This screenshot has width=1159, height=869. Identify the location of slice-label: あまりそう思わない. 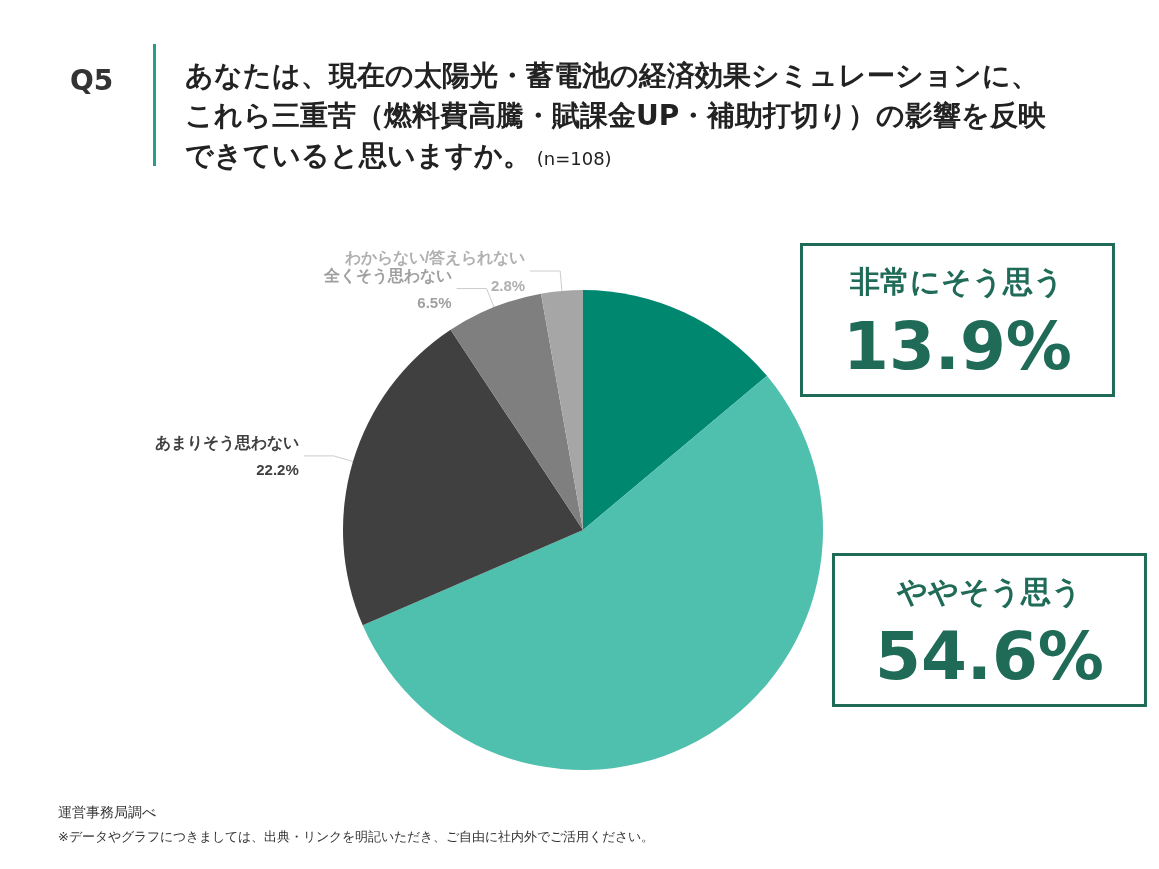
(226, 442).